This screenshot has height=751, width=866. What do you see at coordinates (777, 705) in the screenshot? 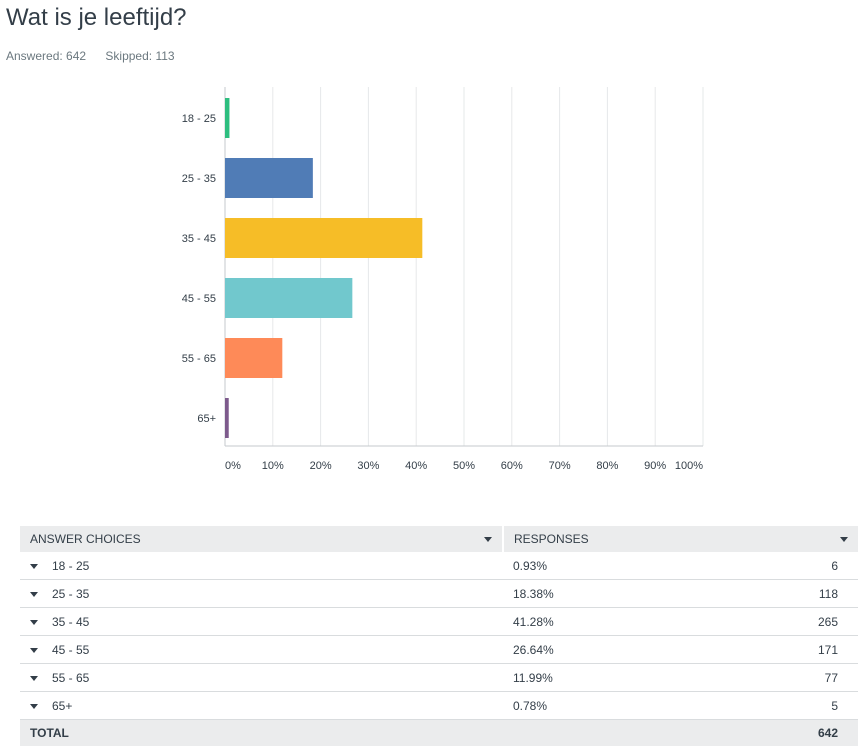
I see `response-count: 5` at bounding box center [777, 705].